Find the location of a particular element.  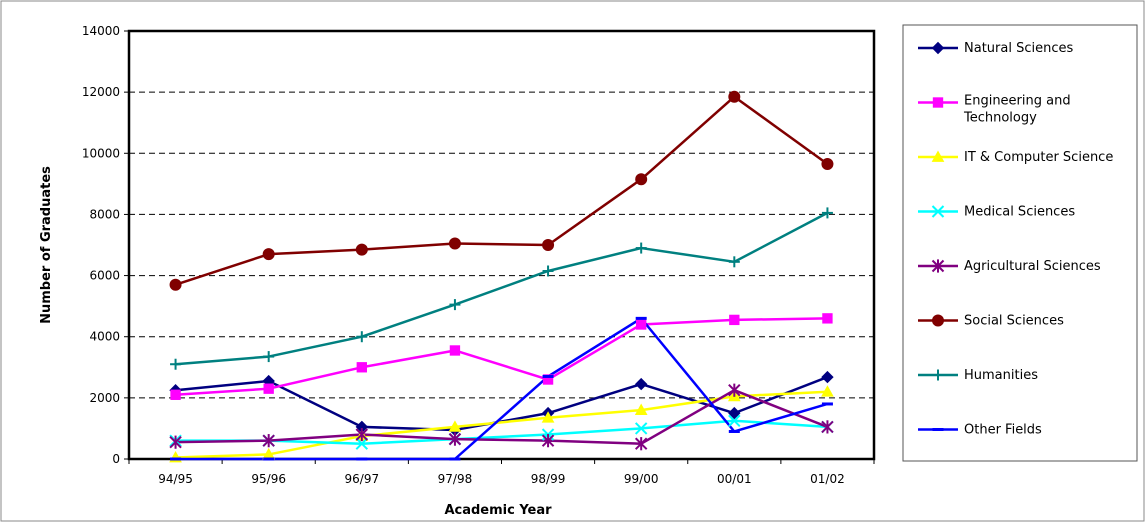

y-tick-label: 0 is located at coordinates (116, 459).